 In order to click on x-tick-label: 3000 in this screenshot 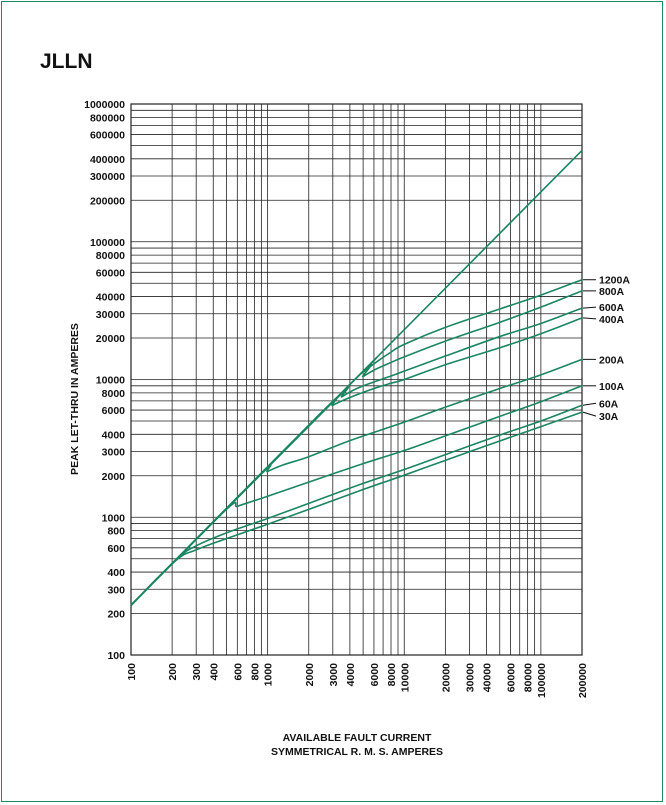, I will do `click(334, 675)`.